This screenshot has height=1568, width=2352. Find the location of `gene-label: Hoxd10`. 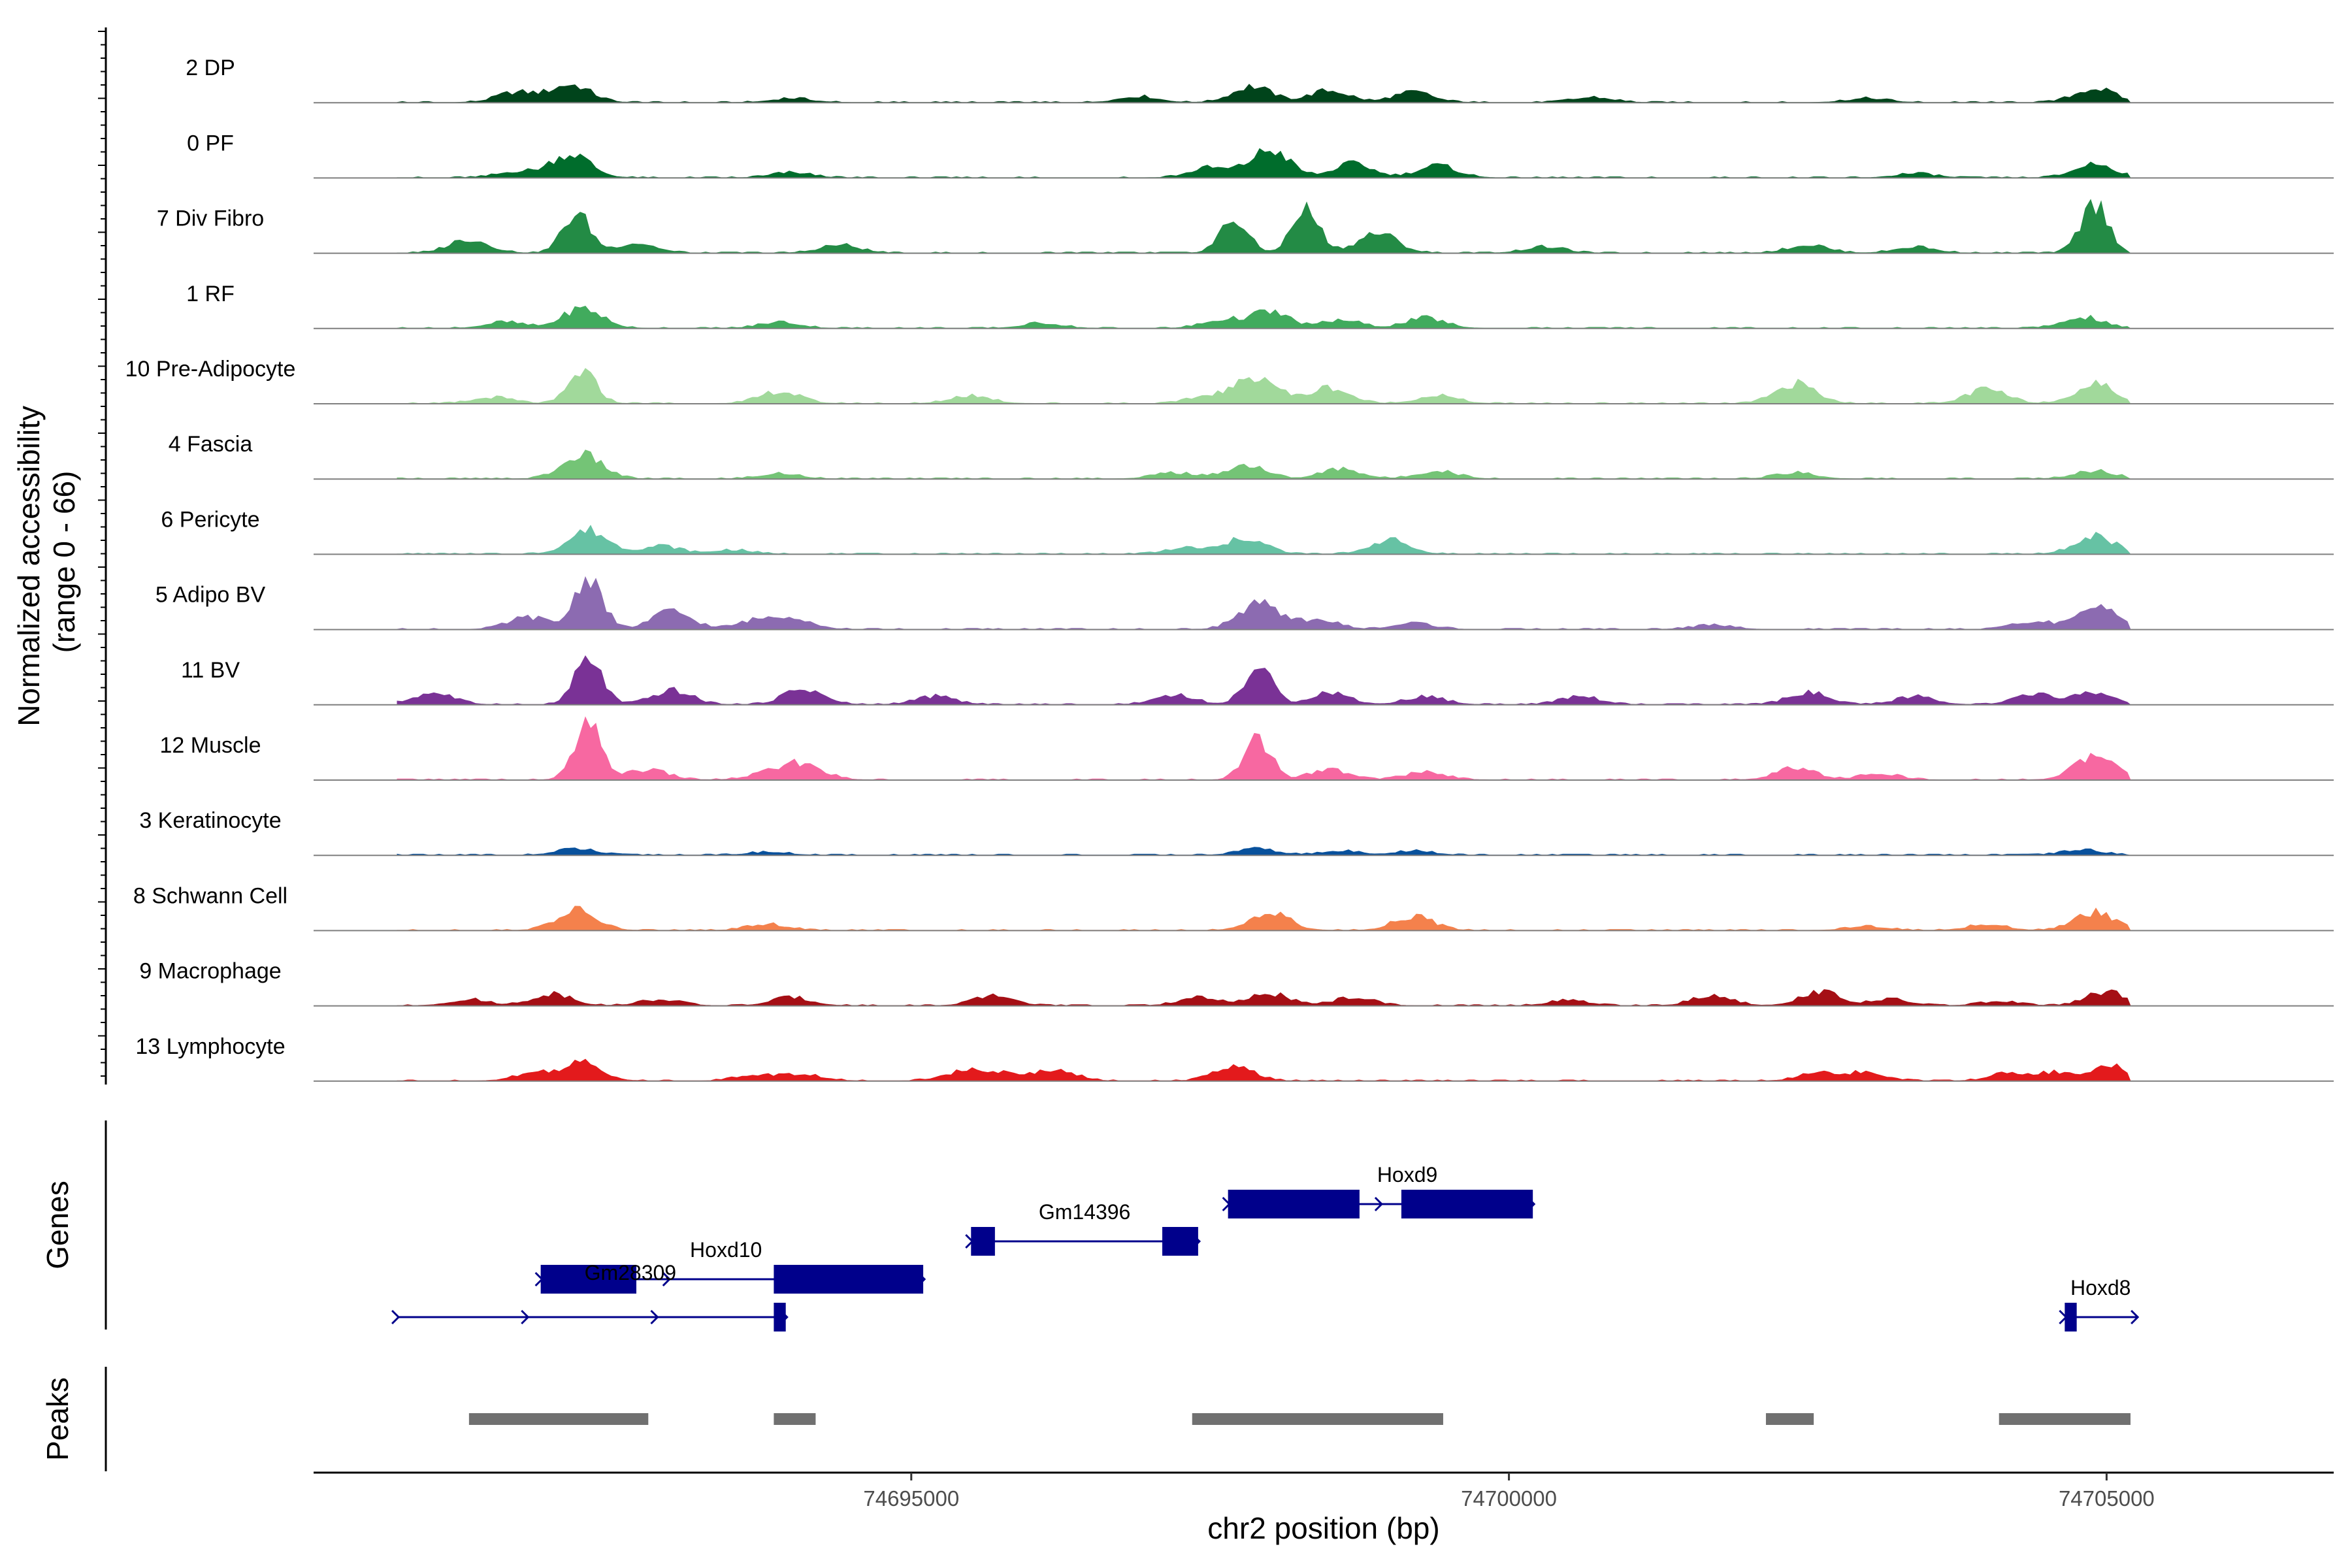

gene-label: Hoxd10 is located at coordinates (726, 1250).